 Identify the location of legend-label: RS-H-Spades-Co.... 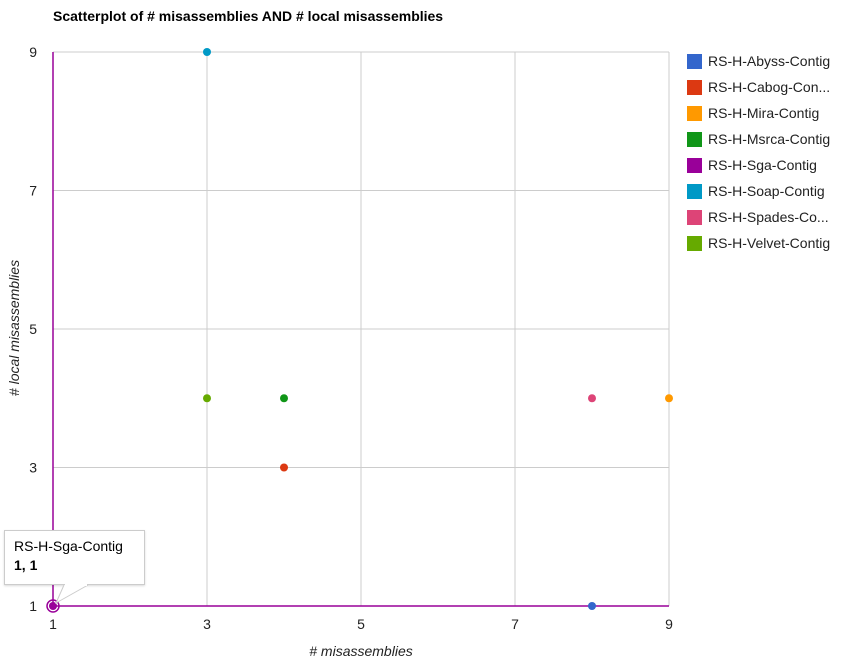
(768, 217).